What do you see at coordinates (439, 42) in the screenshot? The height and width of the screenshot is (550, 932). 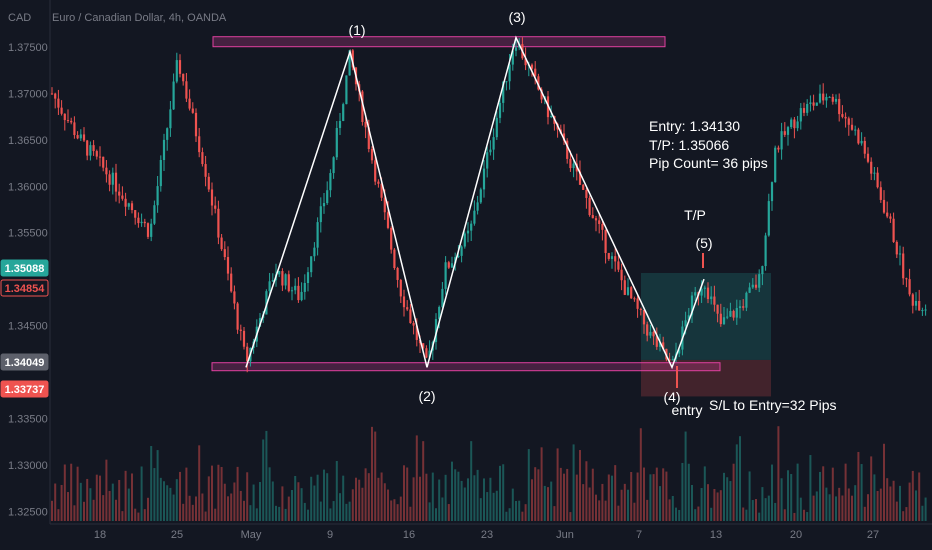 I see `resistance-zone` at bounding box center [439, 42].